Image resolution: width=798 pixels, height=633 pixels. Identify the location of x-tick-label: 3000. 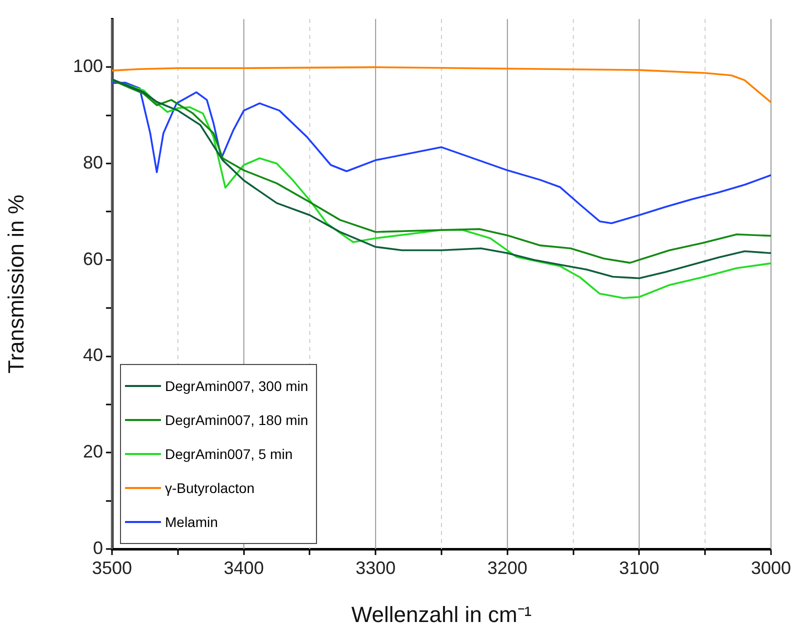
(771, 568).